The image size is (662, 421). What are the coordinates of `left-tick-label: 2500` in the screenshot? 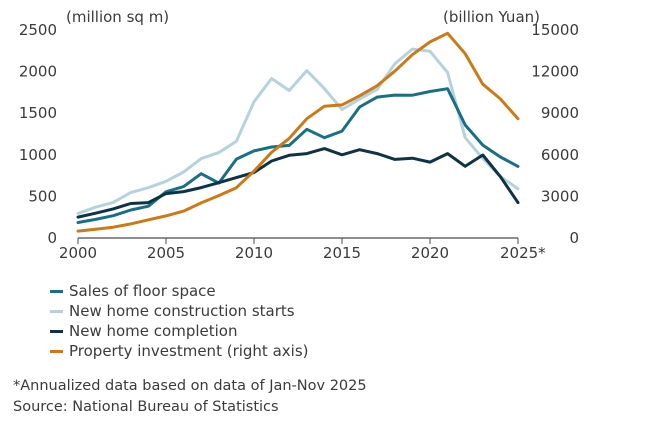 It's located at (38, 30).